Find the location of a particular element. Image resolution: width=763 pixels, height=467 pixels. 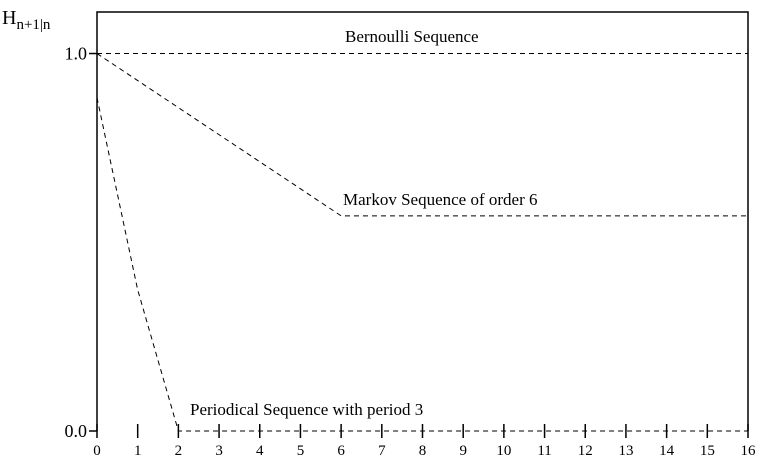

series-label: Markov Sequence of order 6 is located at coordinates (440, 199).